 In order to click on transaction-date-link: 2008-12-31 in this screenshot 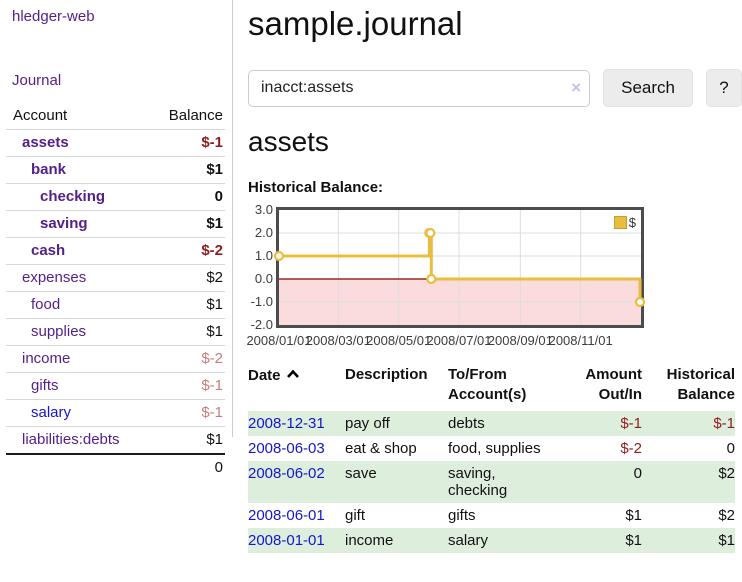, I will do `click(286, 423)`.